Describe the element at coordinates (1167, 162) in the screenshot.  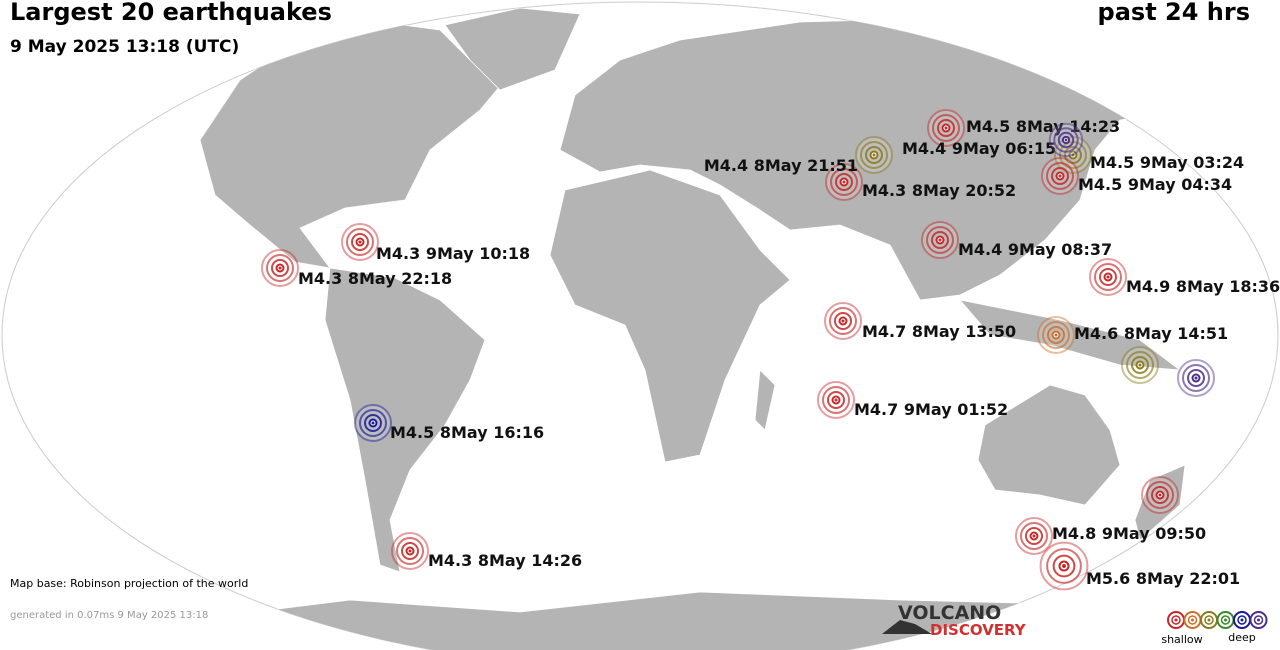
I see `quake-label: M4.5 9May 03:24` at that location.